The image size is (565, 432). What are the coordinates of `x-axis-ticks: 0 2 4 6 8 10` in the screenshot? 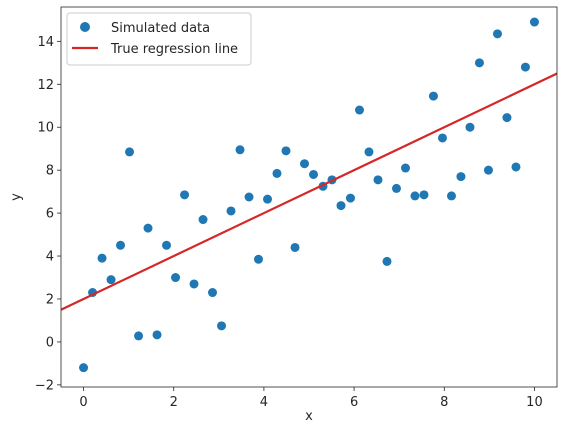 It's located at (311, 398).